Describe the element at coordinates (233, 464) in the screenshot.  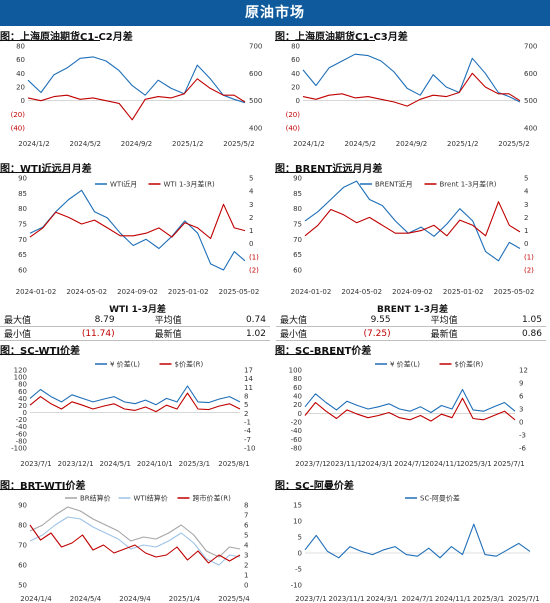
I see `x-tick-label: 2025/8/1` at that location.